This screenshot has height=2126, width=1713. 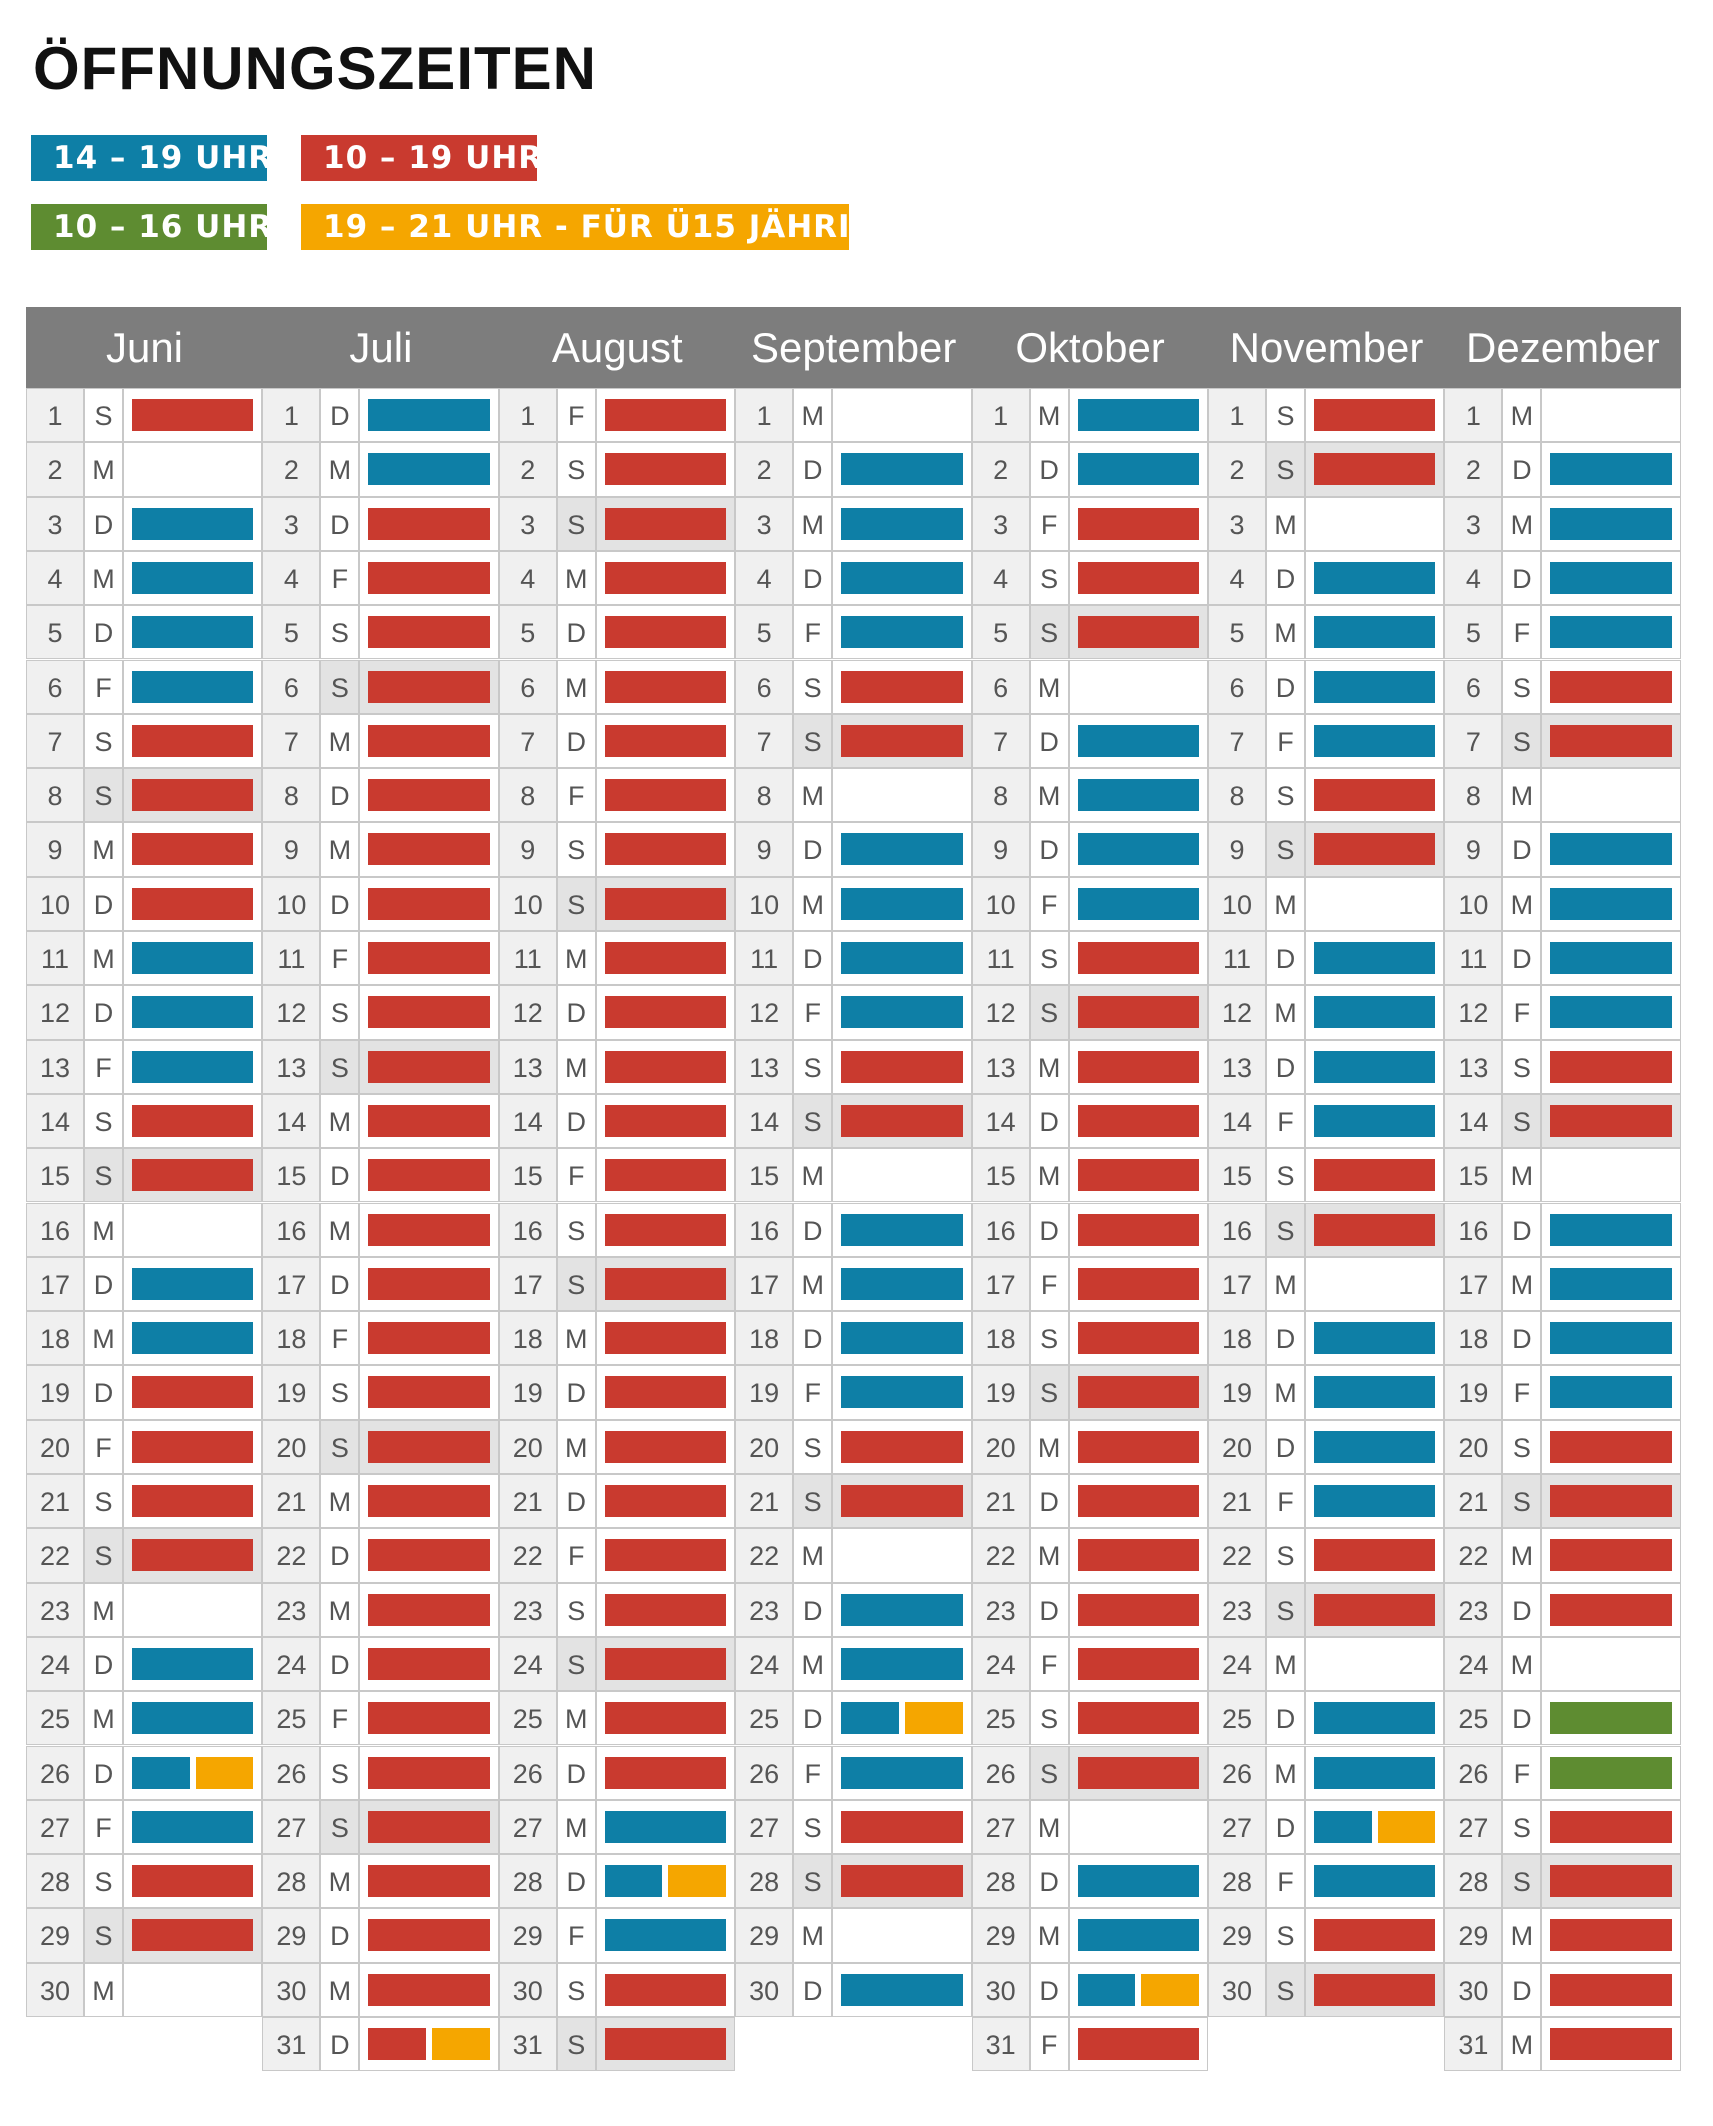 What do you see at coordinates (1237, 578) in the screenshot?
I see `day-number: 4` at bounding box center [1237, 578].